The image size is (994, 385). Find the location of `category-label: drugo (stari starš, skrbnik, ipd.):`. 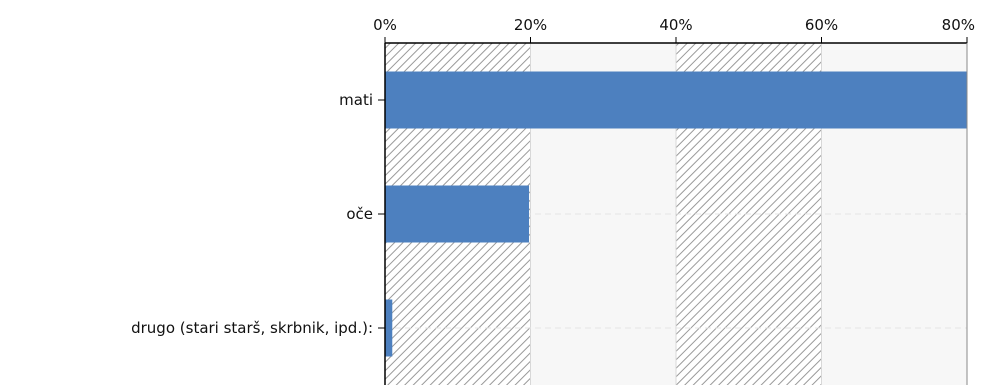

category-label: drugo (stari starš, skrbnik, ipd.): is located at coordinates (252, 328).